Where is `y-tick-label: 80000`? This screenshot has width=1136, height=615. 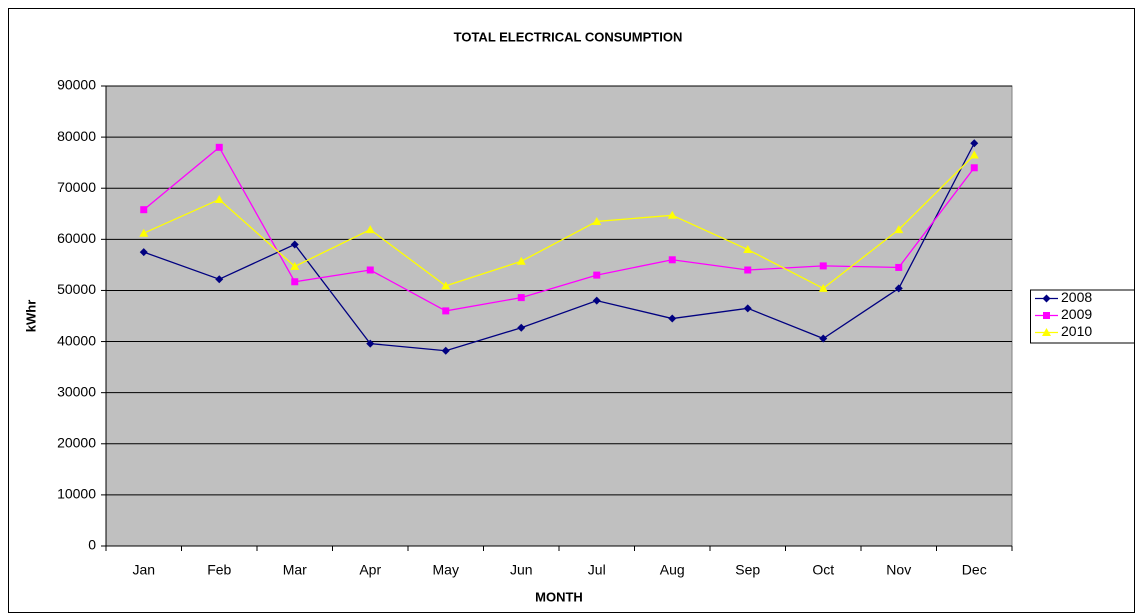 y-tick-label: 80000 is located at coordinates (76, 136).